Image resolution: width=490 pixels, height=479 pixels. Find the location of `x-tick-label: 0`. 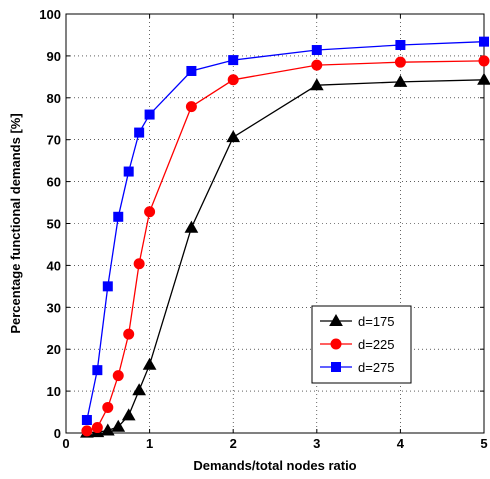

x-tick-label: 0 is located at coordinates (65, 443).